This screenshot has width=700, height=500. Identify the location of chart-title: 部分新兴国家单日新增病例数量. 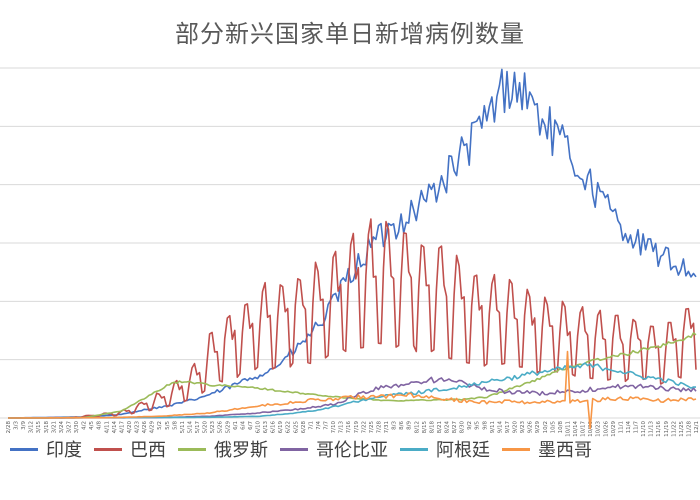
(350, 34).